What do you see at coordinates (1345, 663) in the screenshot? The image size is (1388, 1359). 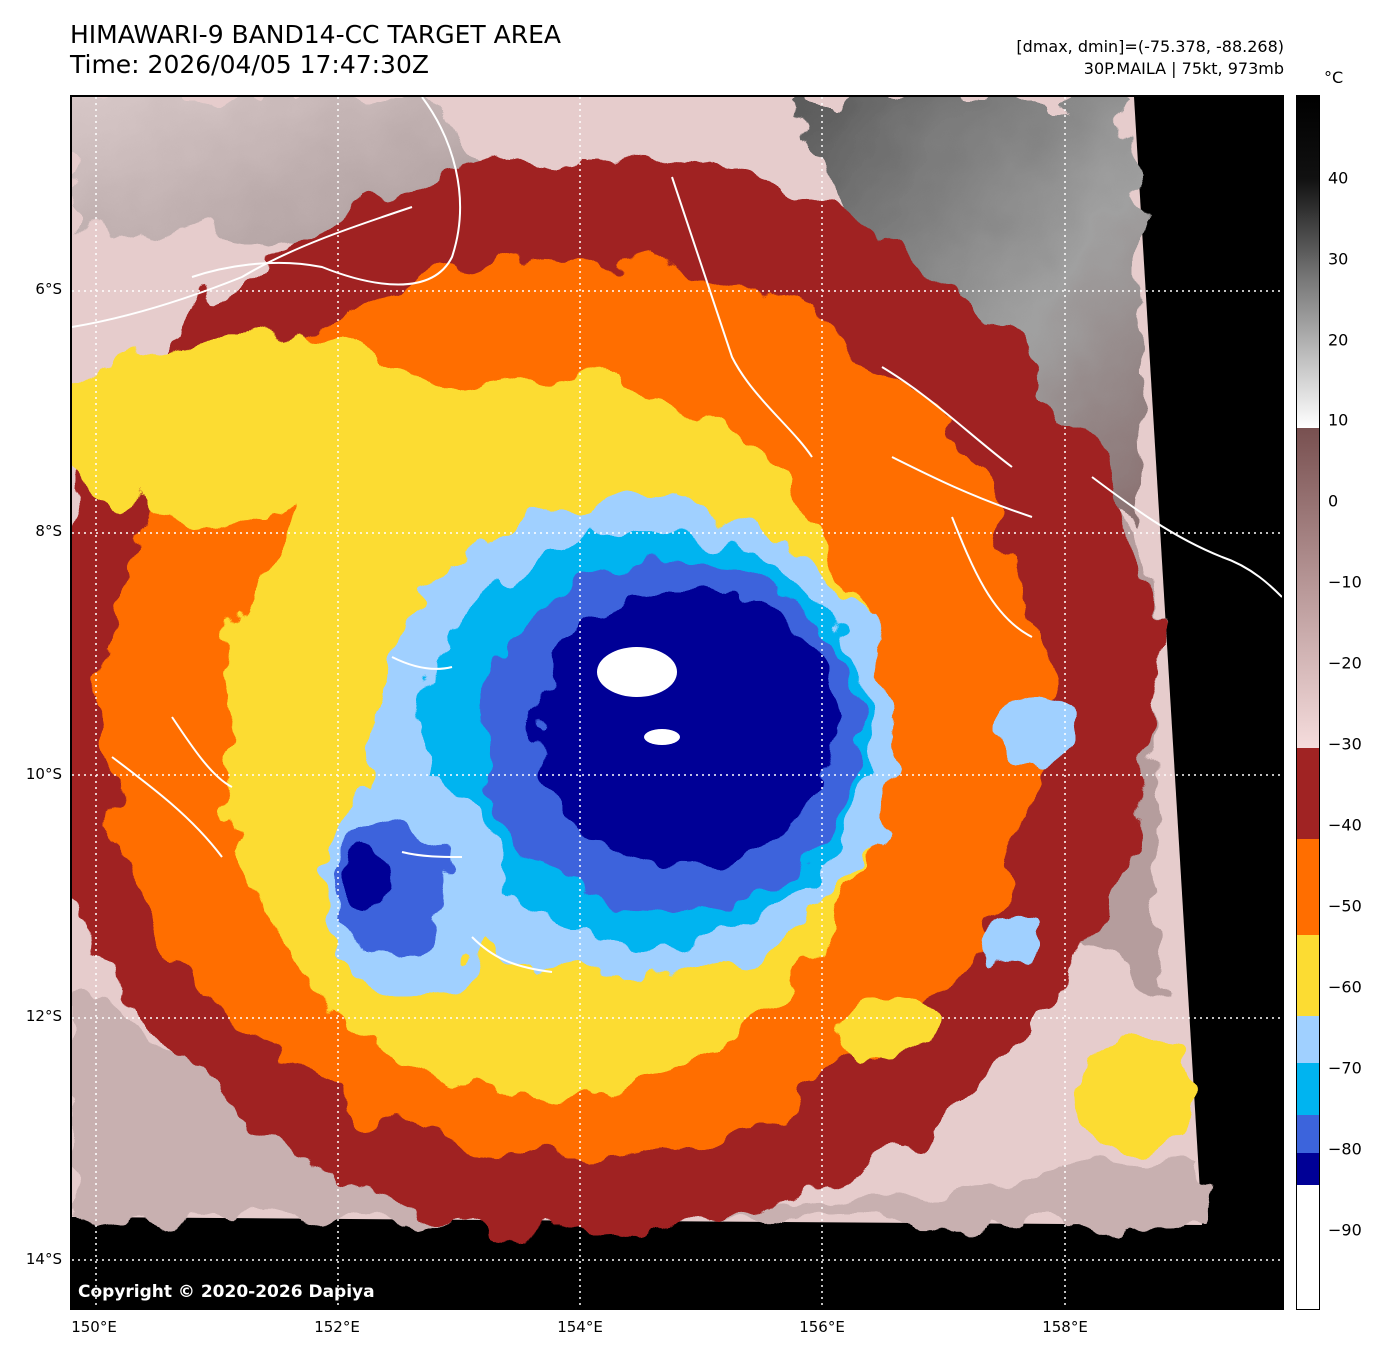 I see `colorbar-tick: −20` at bounding box center [1345, 663].